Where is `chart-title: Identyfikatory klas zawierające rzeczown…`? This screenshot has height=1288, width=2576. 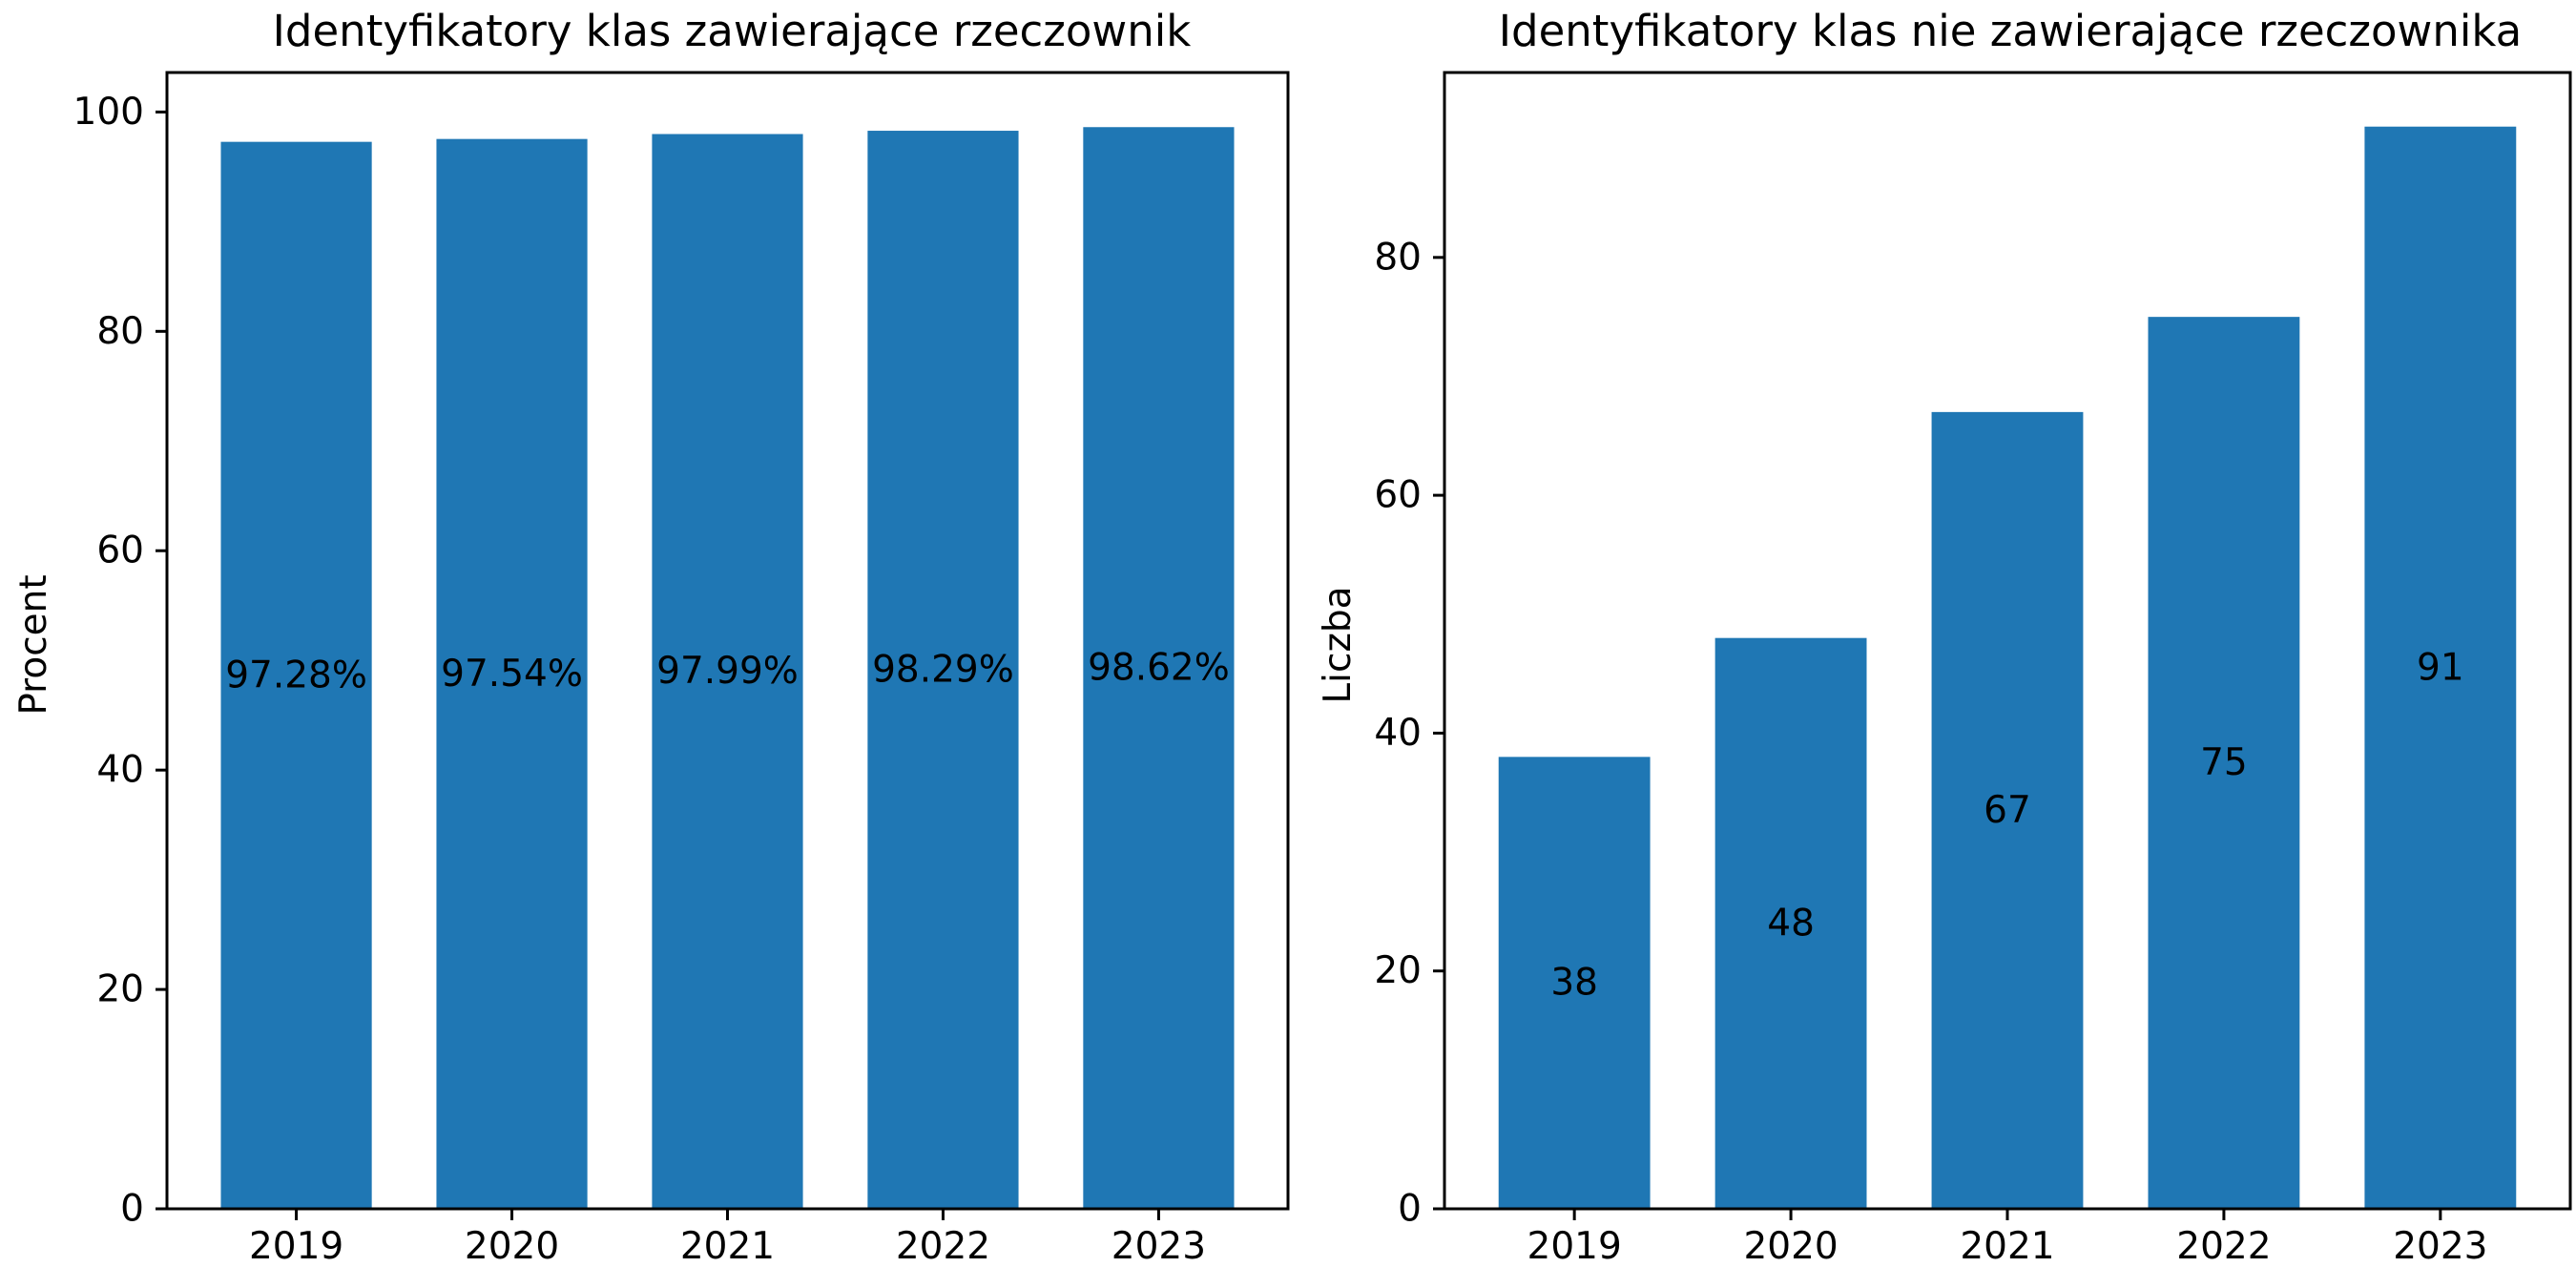
chart-title: Identyfikatory klas zawierające rzeczown… is located at coordinates (732, 31).